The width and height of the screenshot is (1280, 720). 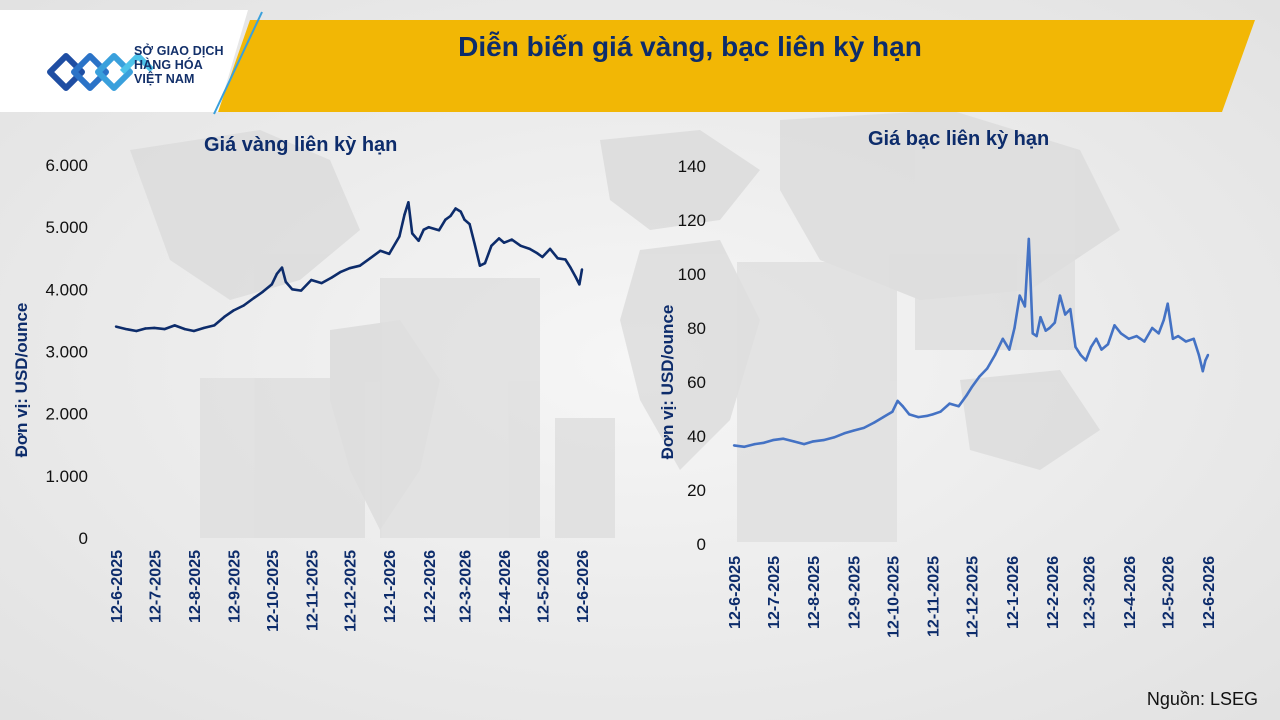 I want to click on logo-line-3: VIỆT NAM, so click(x=164, y=79).